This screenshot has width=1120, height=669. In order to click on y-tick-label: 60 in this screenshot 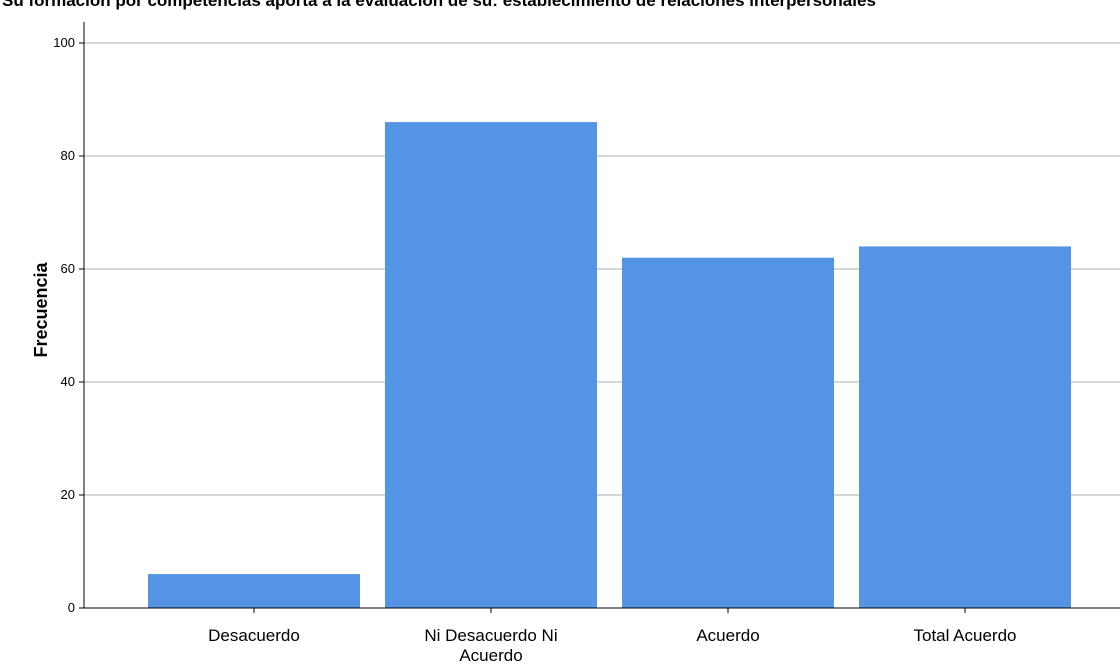, I will do `click(68, 268)`.